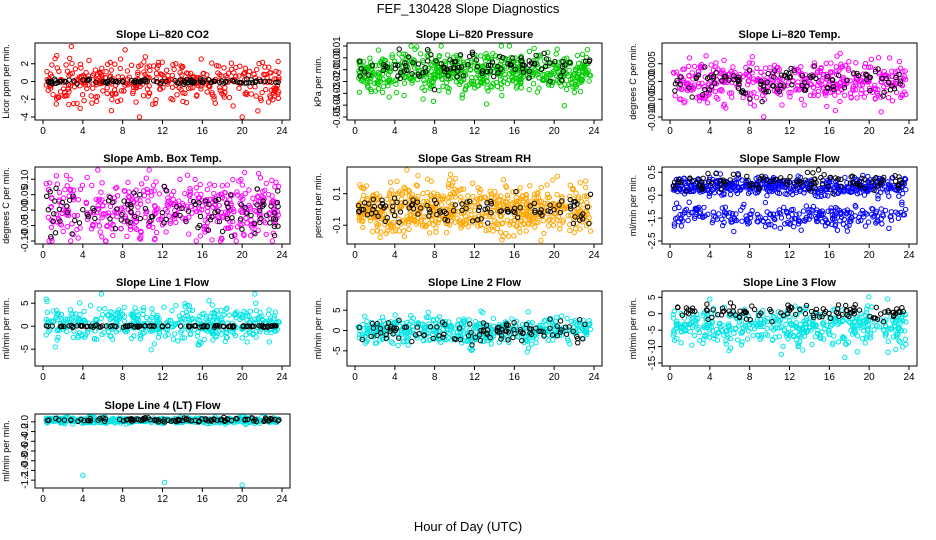  What do you see at coordinates (25, 348) in the screenshot?
I see `y-tick-label: -5` at bounding box center [25, 348].